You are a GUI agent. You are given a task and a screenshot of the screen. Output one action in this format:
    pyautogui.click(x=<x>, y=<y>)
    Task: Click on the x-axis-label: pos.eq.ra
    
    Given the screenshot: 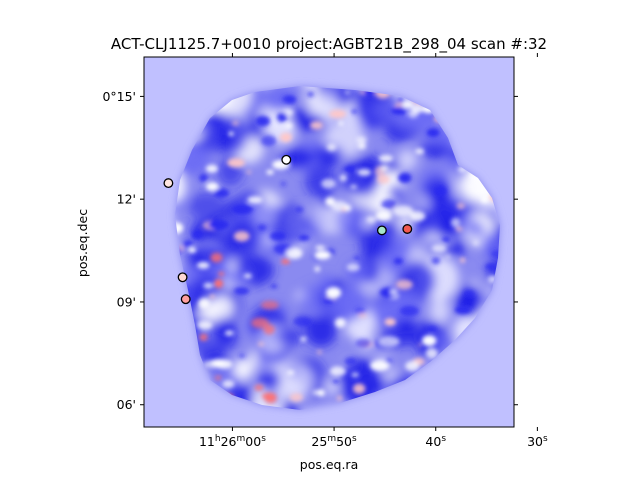 What is the action you would take?
    pyautogui.click(x=329, y=464)
    